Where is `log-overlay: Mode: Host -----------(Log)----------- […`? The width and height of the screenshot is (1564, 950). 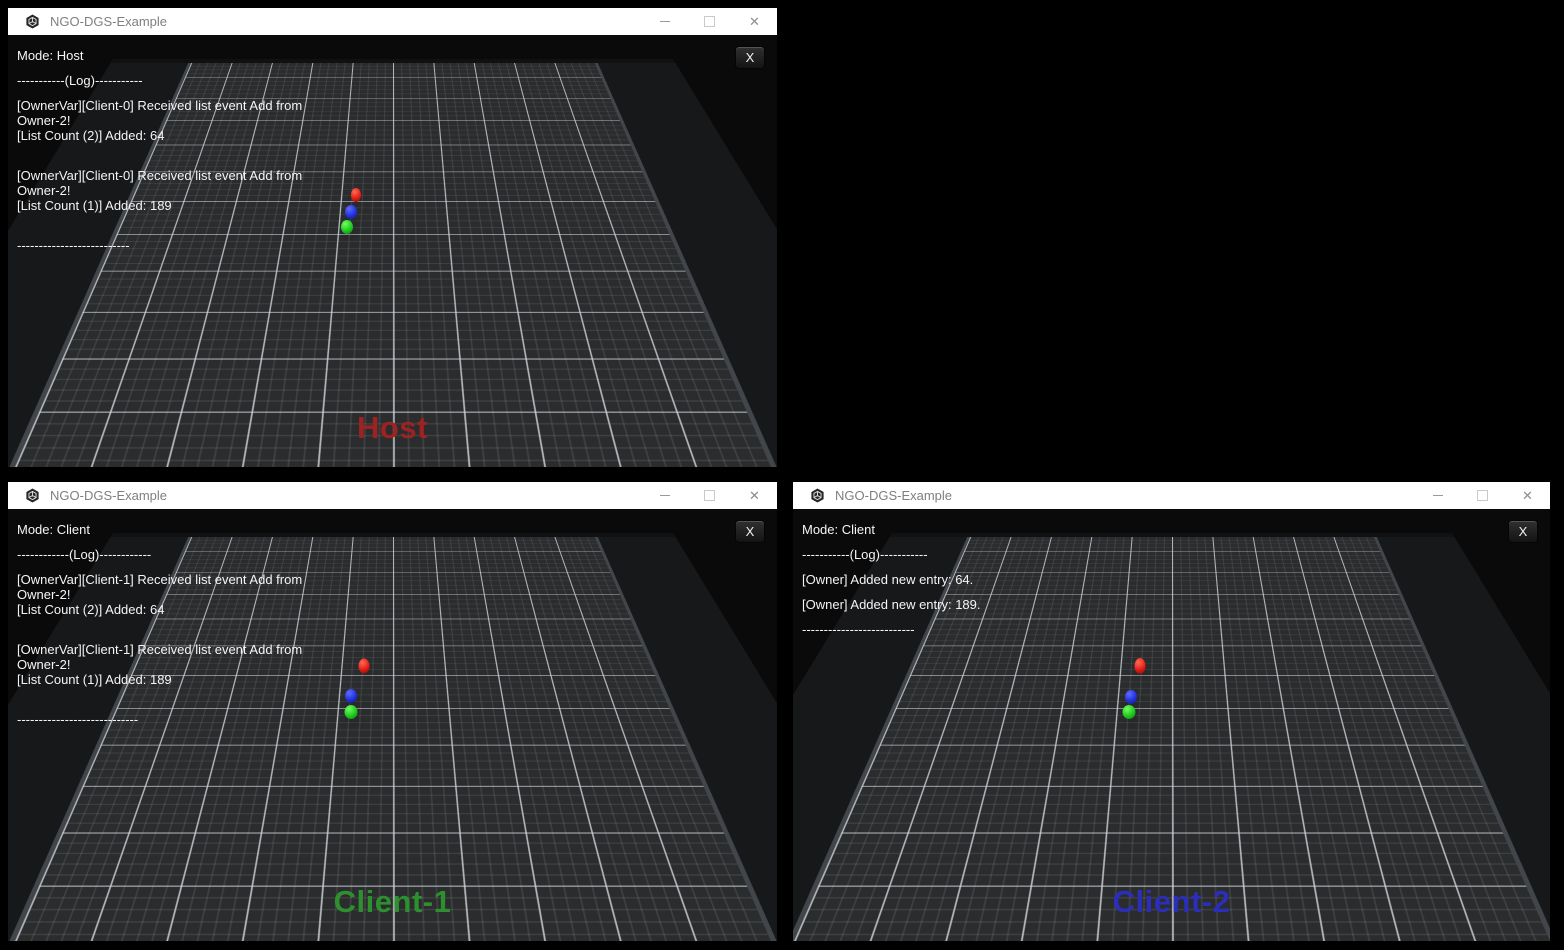
log-overlay: Mode: Host -----------(Log)----------- [… is located at coordinates (159, 155).